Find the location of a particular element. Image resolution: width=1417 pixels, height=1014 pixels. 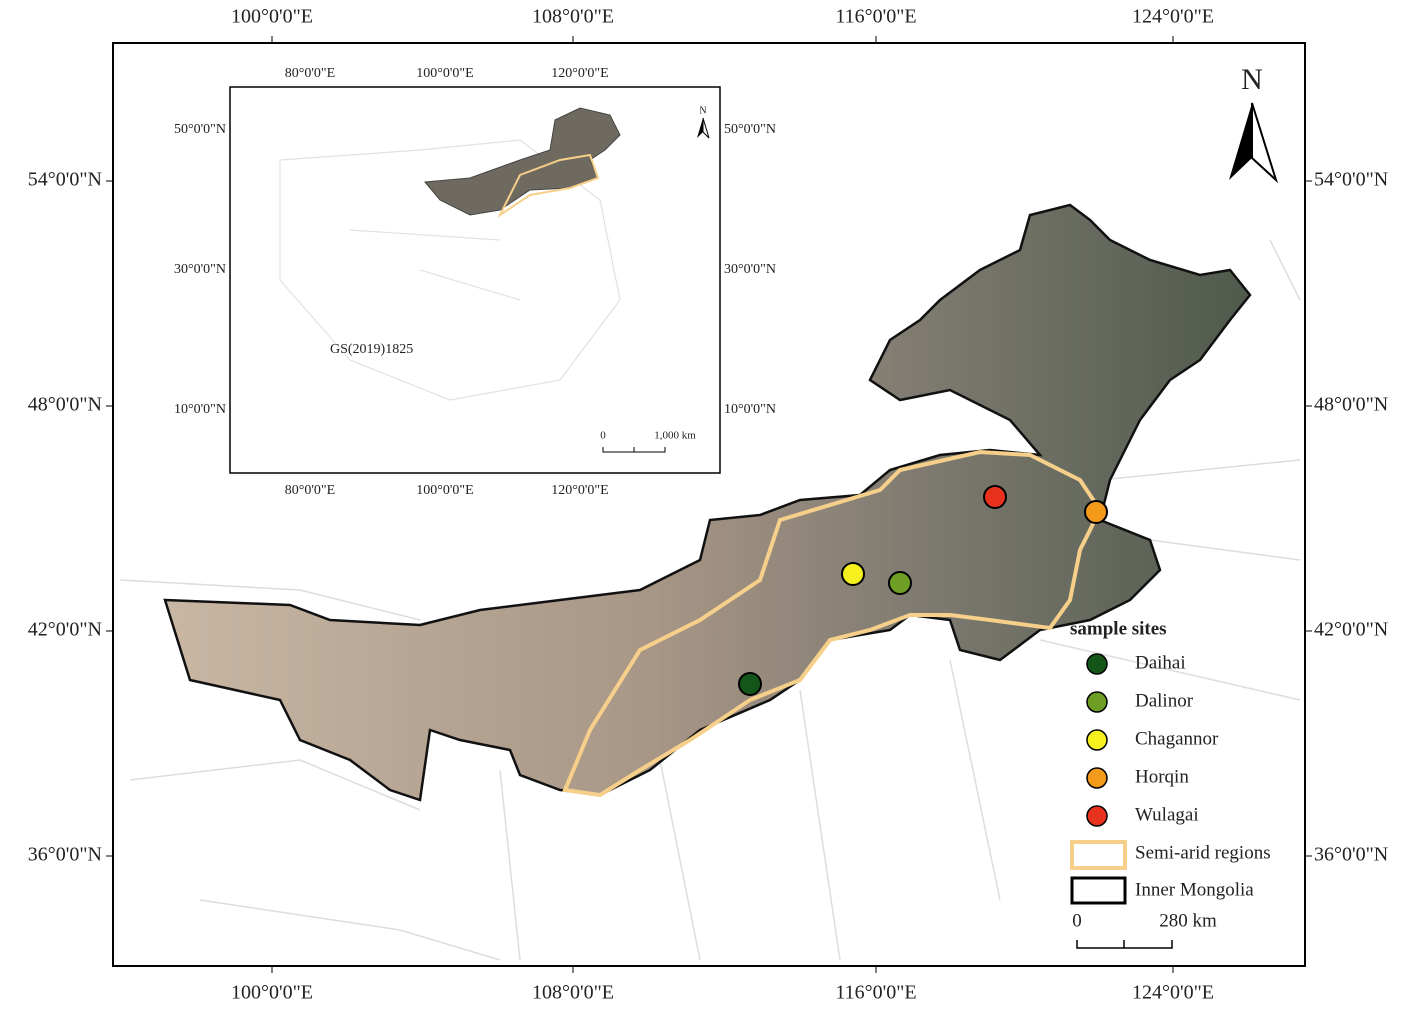

inset-x-label-bottom: 120°0'0"E is located at coordinates (579, 490).